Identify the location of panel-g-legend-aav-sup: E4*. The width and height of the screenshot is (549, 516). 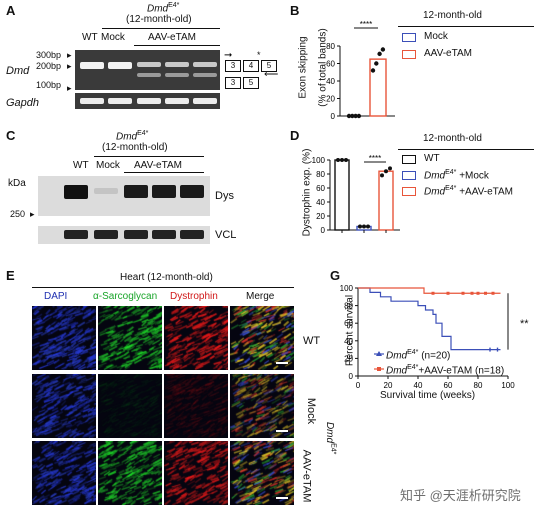
(413, 367).